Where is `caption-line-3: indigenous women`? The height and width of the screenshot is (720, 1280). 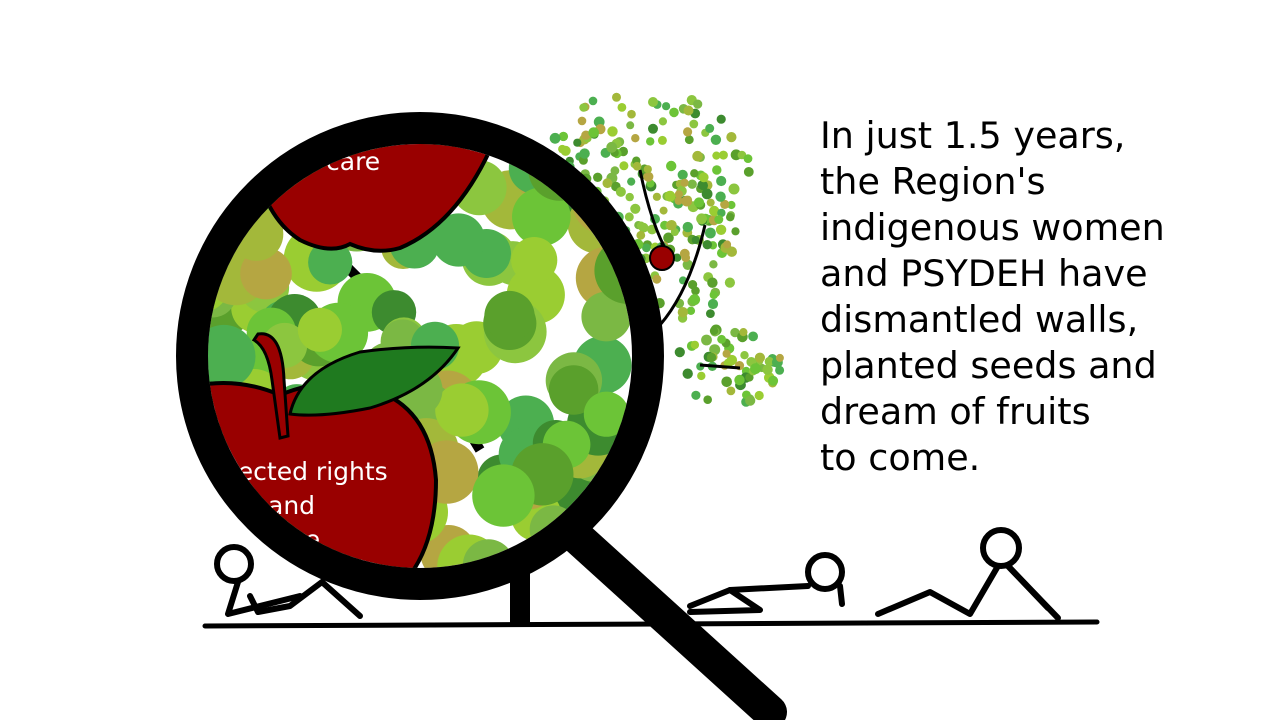
caption-line-3: indigenous women is located at coordinates (992, 227).